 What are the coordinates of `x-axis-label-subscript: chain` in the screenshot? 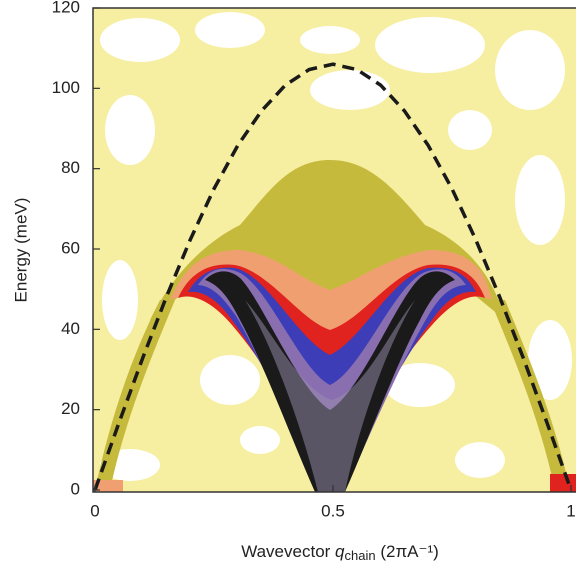 It's located at (360, 555).